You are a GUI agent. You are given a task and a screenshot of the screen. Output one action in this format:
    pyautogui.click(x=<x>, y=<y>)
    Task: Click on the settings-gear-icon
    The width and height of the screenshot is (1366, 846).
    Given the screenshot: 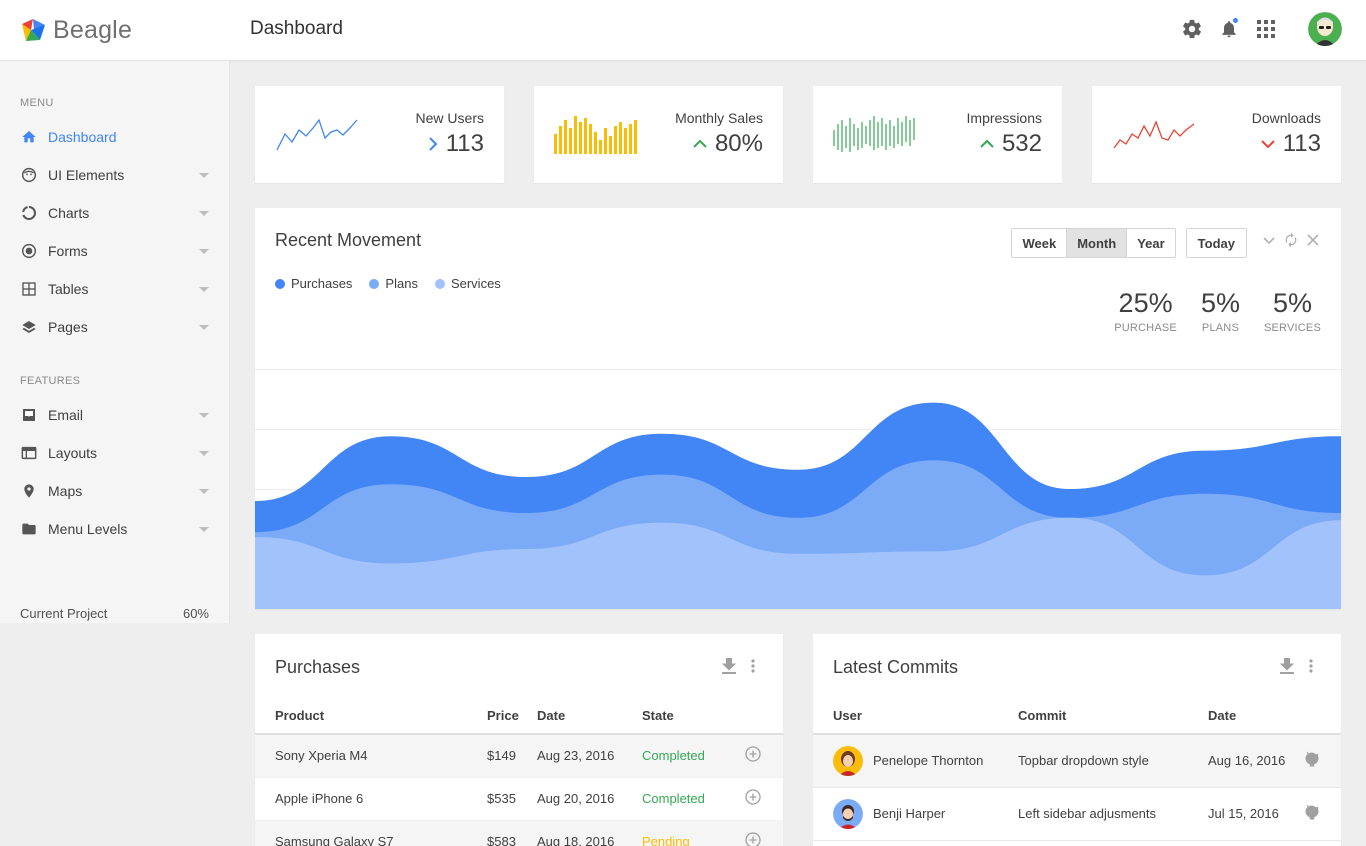 What is the action you would take?
    pyautogui.click(x=1192, y=29)
    